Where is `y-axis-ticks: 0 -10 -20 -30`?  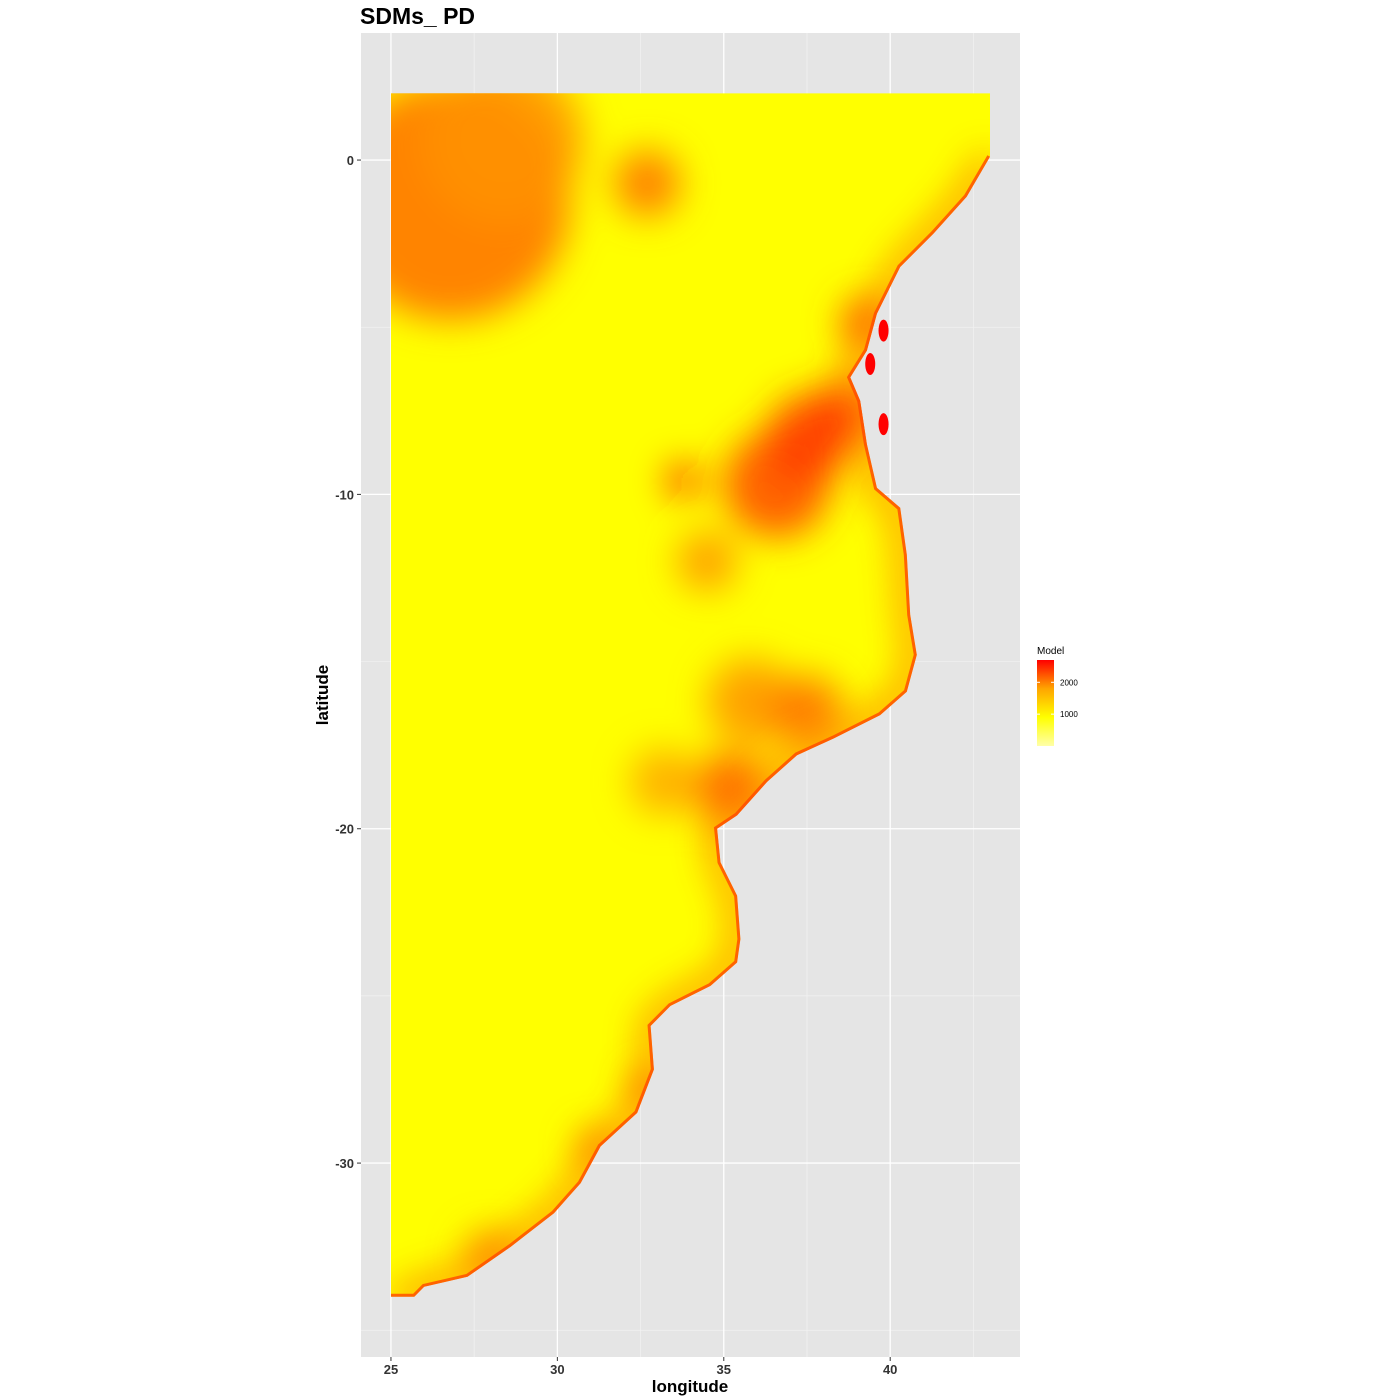 y-axis-ticks: 0 -10 -20 -30 is located at coordinates (348, 662).